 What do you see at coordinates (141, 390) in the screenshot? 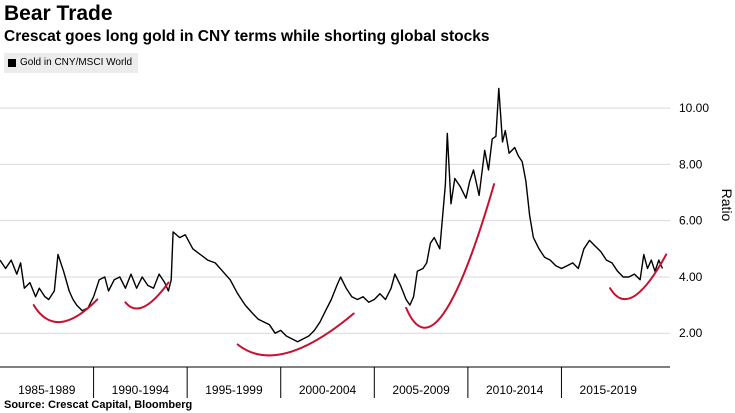
I see `x-tick-label: 1990-1994` at bounding box center [141, 390].